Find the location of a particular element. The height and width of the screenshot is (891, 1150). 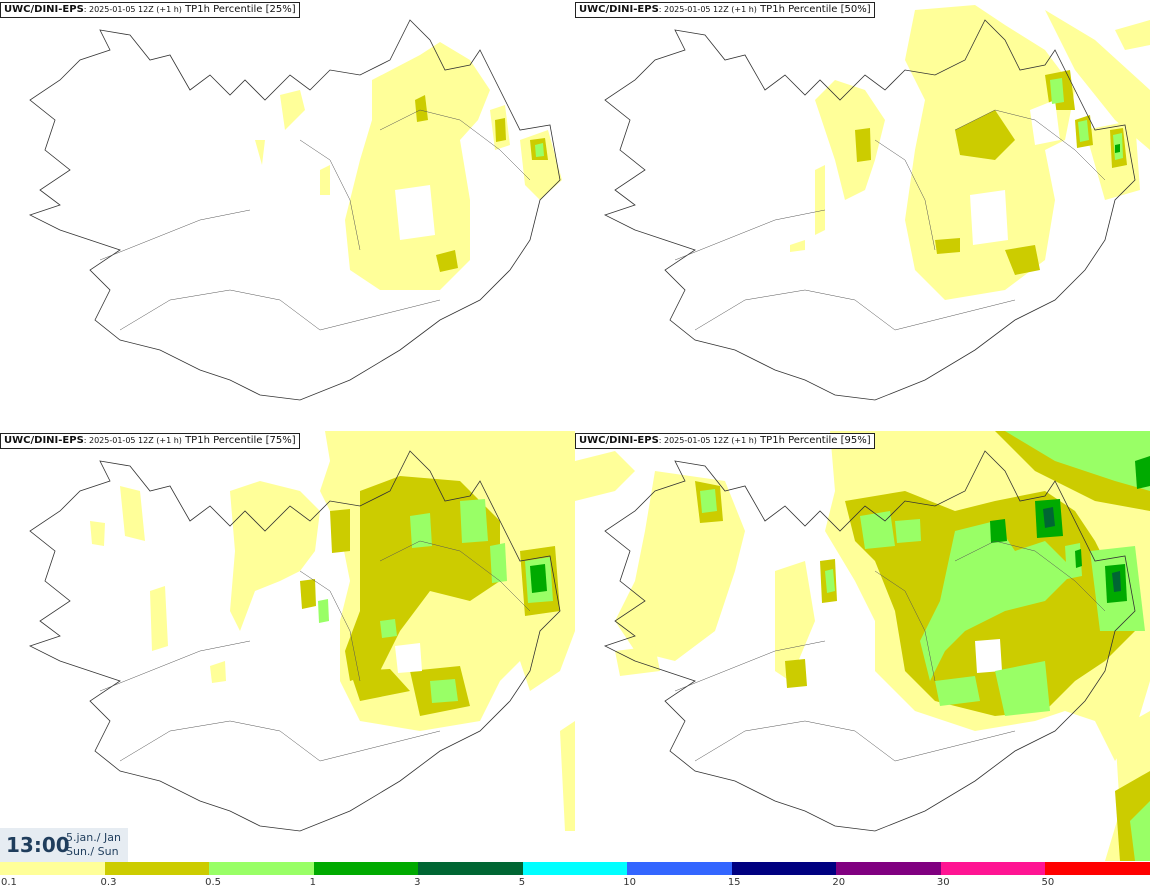

valid-date-line1: 5.jan./ Jan is located at coordinates (93, 837).